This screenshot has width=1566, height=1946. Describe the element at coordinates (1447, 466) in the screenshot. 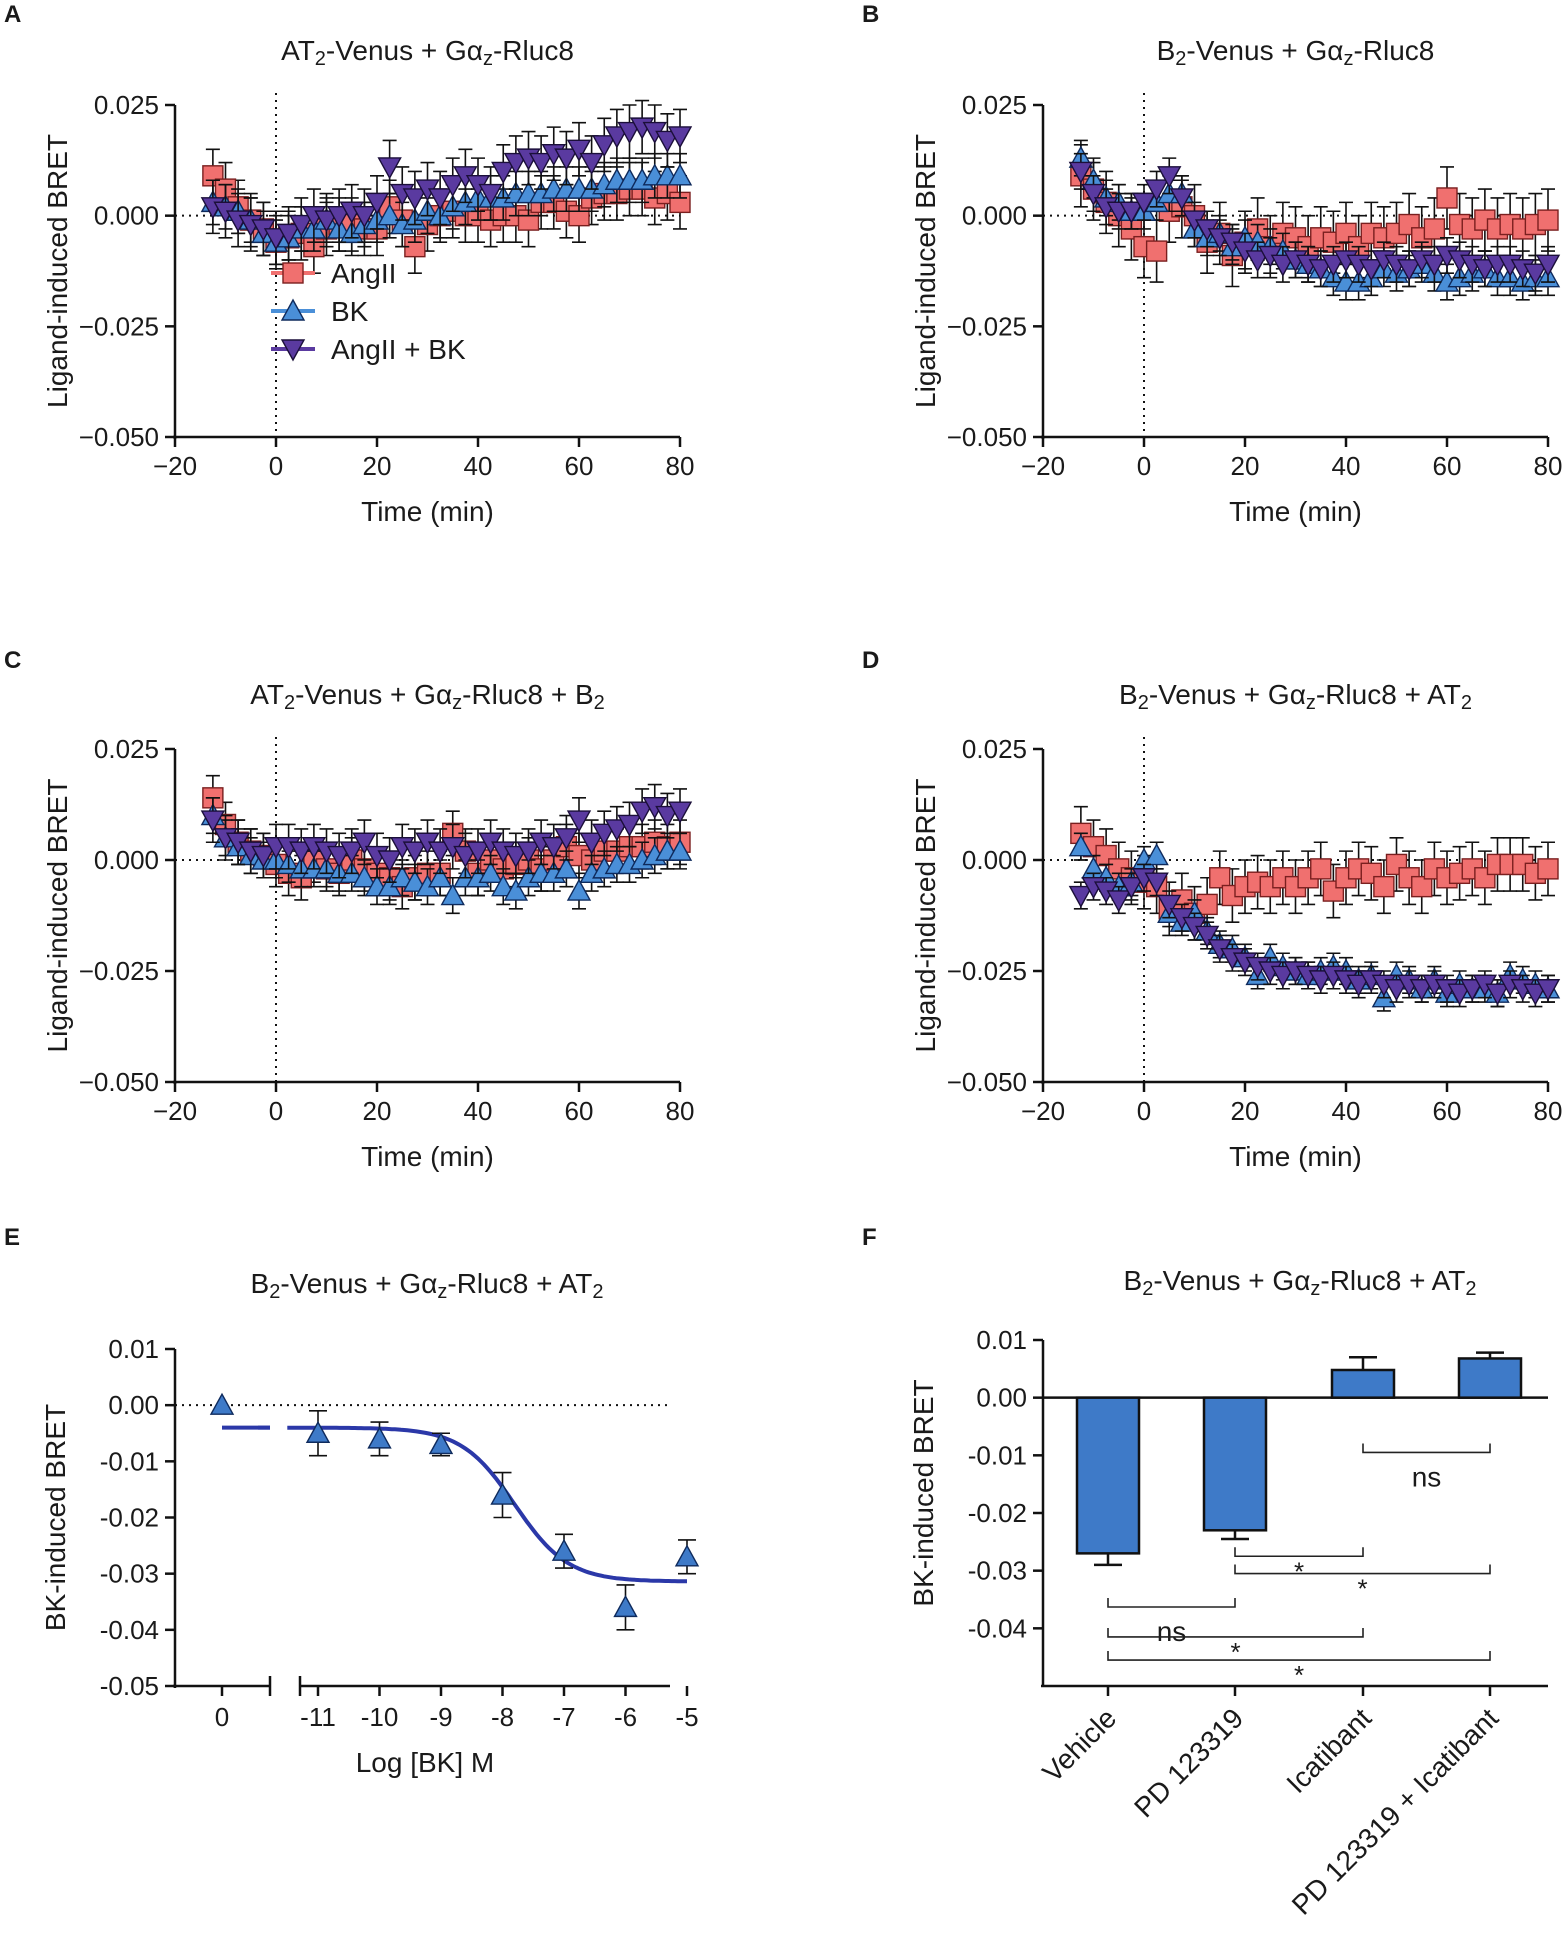

I see `x-tick-label: 60` at that location.